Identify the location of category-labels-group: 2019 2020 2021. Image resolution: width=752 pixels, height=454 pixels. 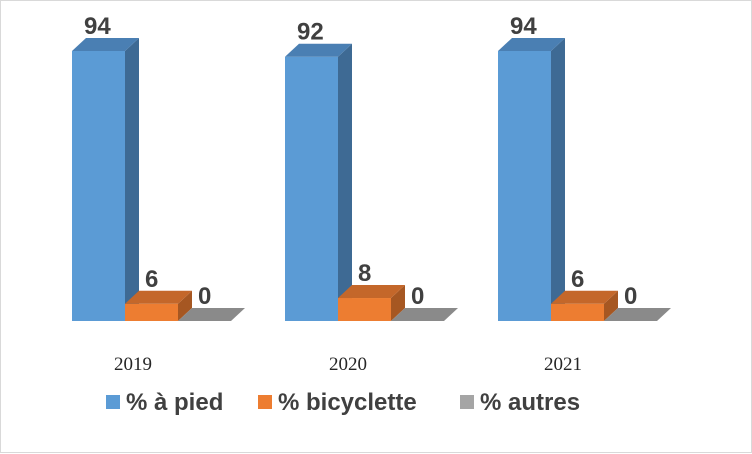
(348, 364).